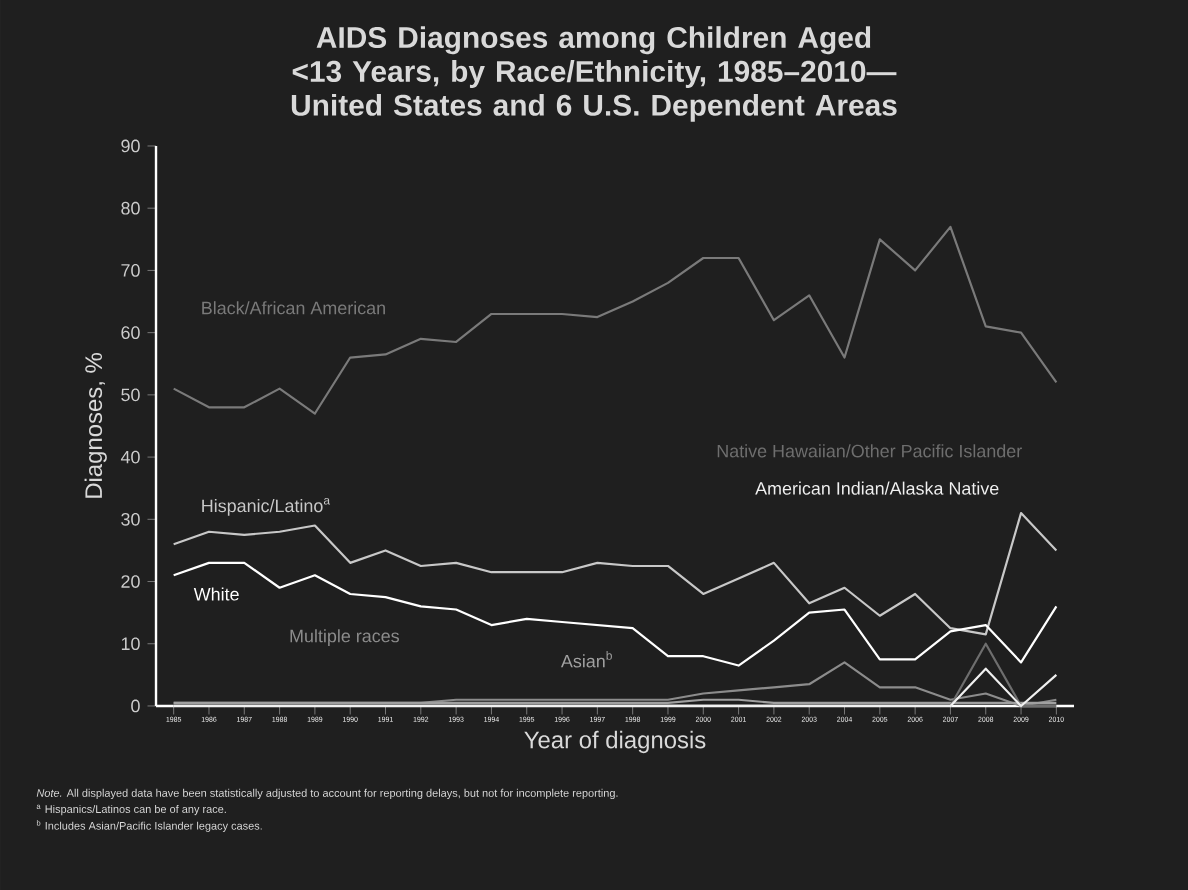 This screenshot has width=1188, height=890. I want to click on series-label: Hispanic/Latino$^{a}$, so click(266, 506).